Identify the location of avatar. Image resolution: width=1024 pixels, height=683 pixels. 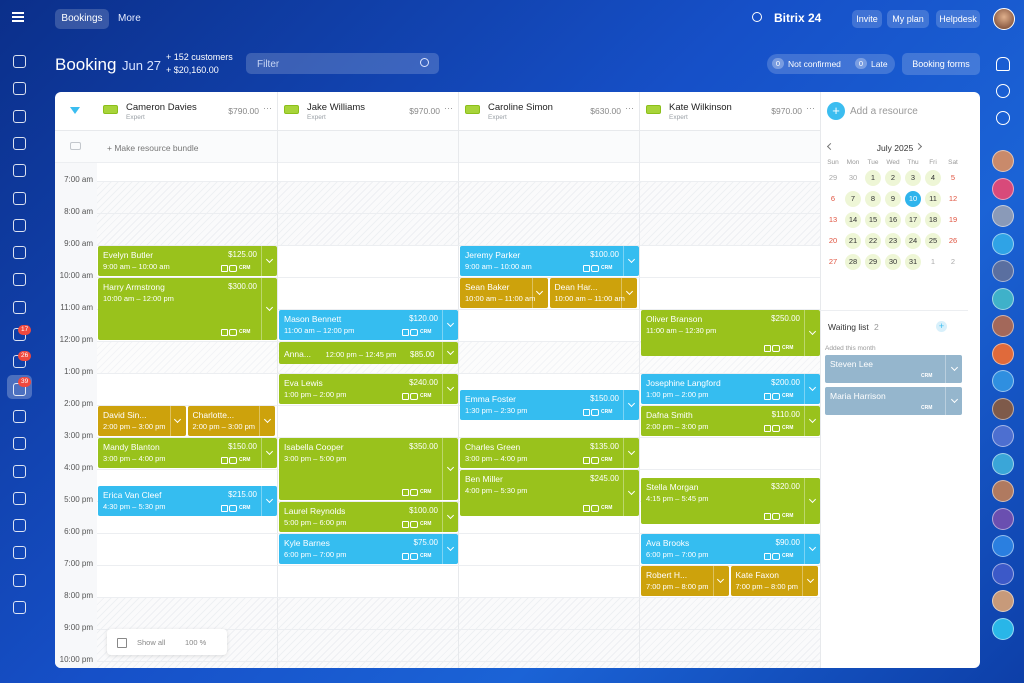
(1004, 19).